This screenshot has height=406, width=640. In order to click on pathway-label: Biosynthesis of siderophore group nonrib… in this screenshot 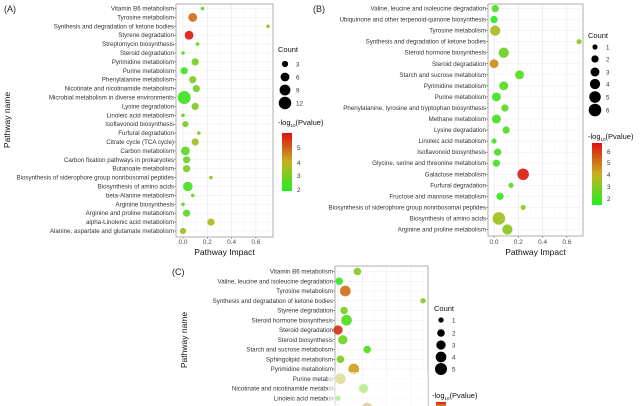, I will do `click(95, 178)`.